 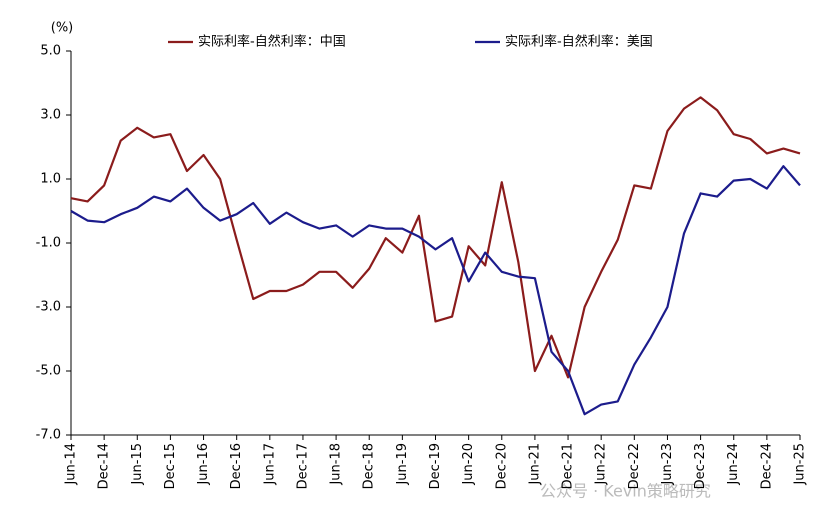 What do you see at coordinates (625, 491) in the screenshot?
I see `watermark: 公众号 · Kevin策略研究` at bounding box center [625, 491].